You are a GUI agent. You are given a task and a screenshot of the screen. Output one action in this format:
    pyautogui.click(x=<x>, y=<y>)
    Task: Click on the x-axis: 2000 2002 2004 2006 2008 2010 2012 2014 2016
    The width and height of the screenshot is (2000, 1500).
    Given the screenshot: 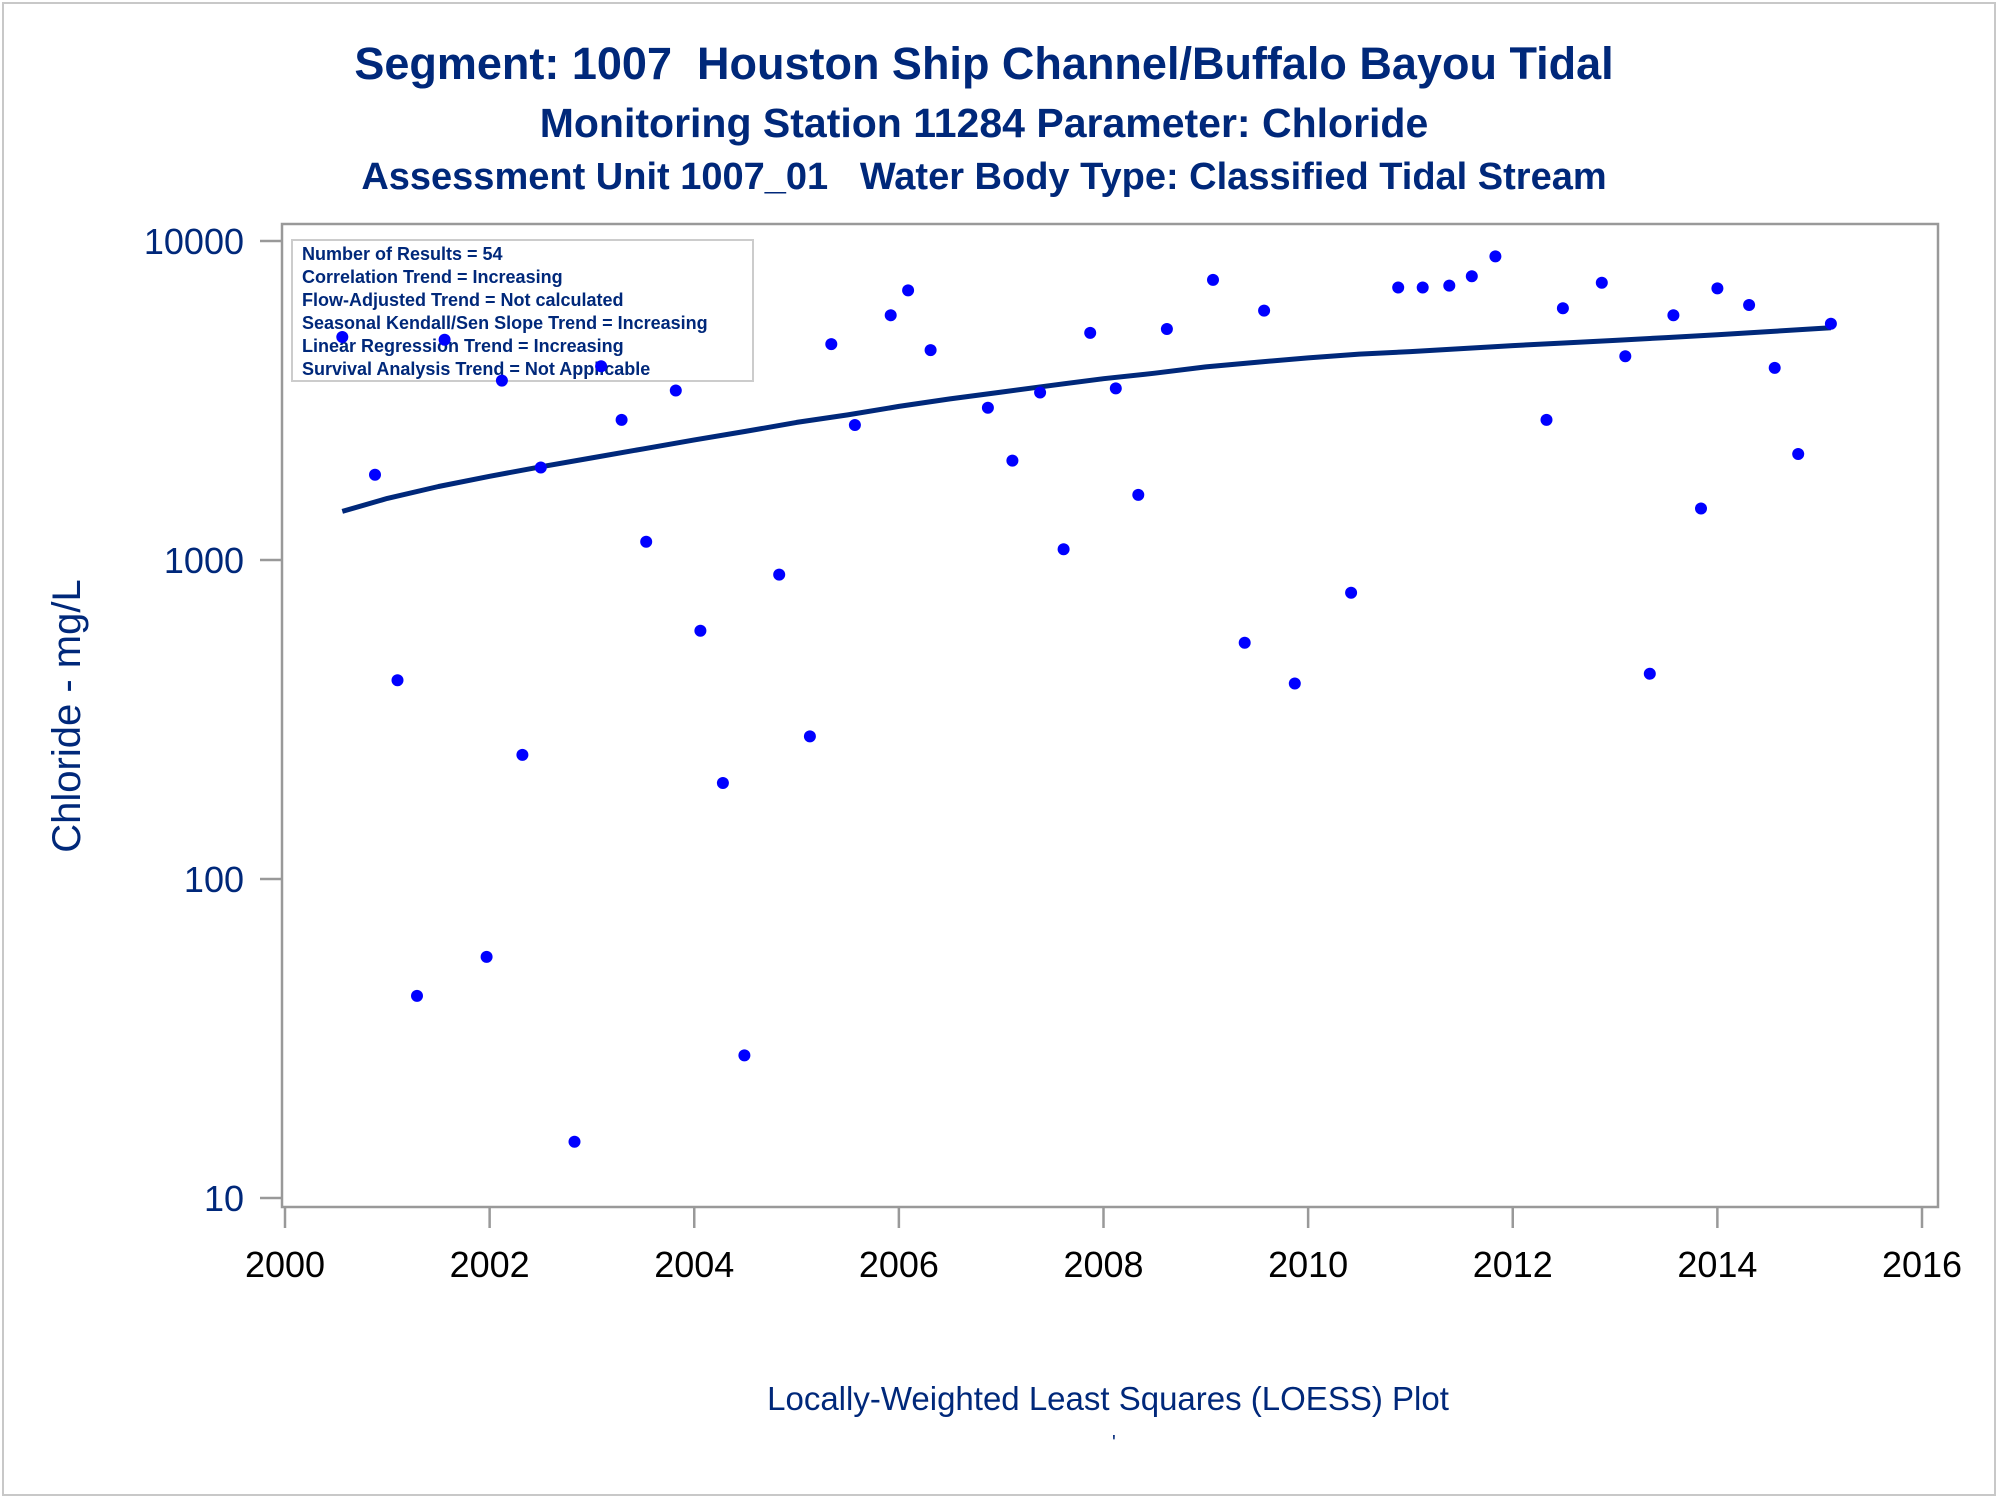 What is the action you would take?
    pyautogui.click(x=1103, y=1246)
    